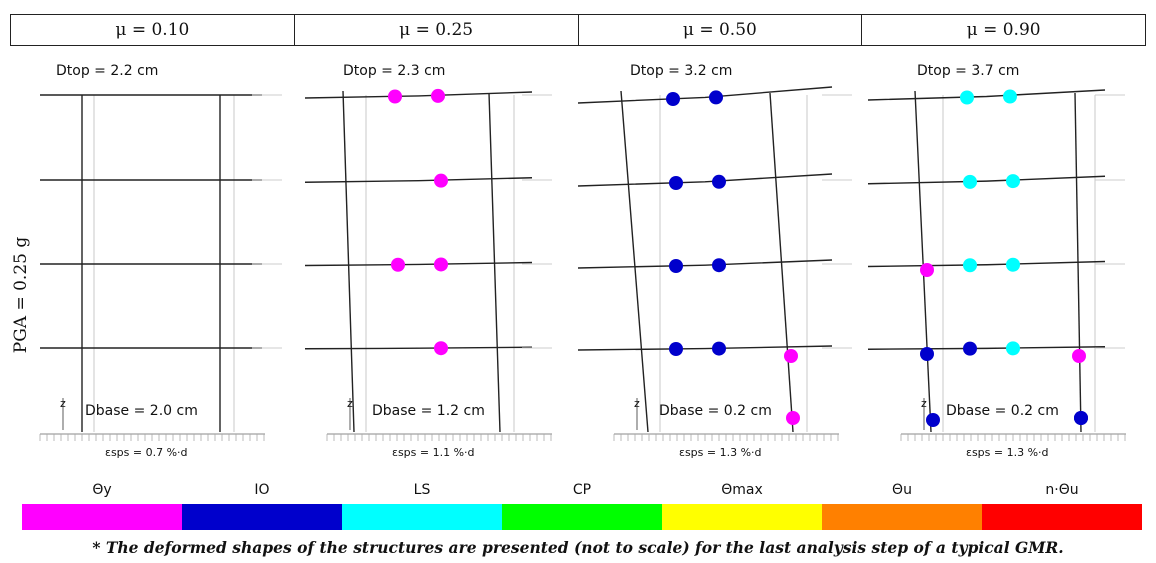 This screenshot has height=563, width=1156. What do you see at coordinates (1062, 517) in the screenshot?
I see `legend-swatch-n-thetau` at bounding box center [1062, 517].